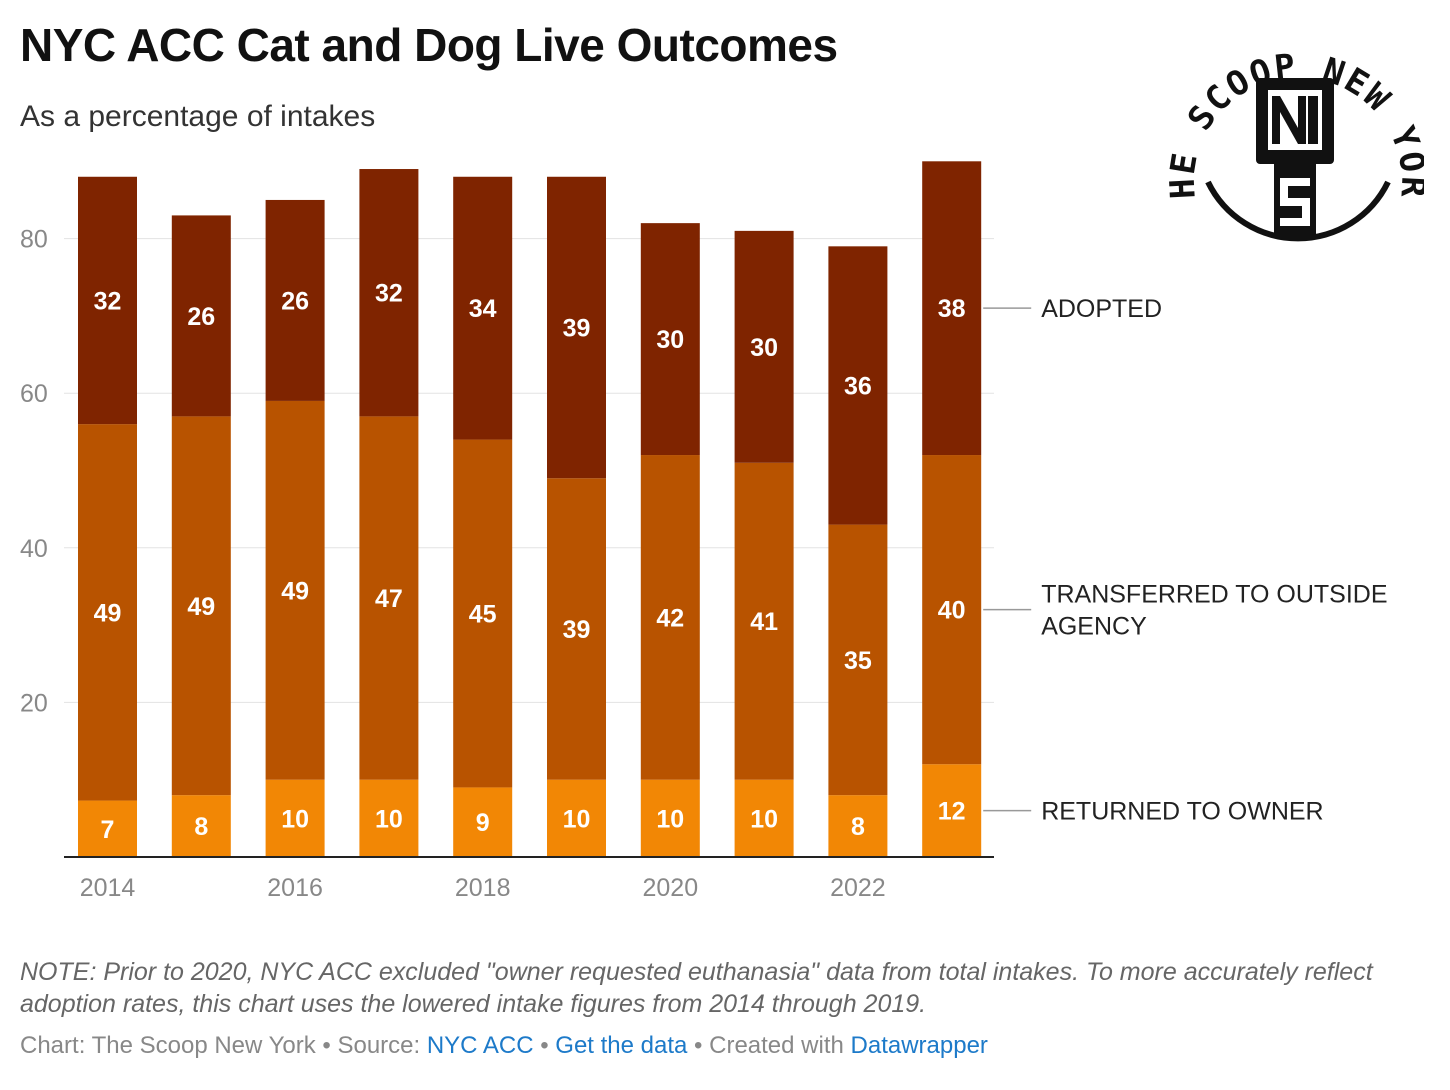 Image resolution: width=1450 pixels, height=1090 pixels. Describe the element at coordinates (1296, 127) in the screenshot. I see `scoop-ny-logo-icon: THE SCOOP NEW YORK` at that location.